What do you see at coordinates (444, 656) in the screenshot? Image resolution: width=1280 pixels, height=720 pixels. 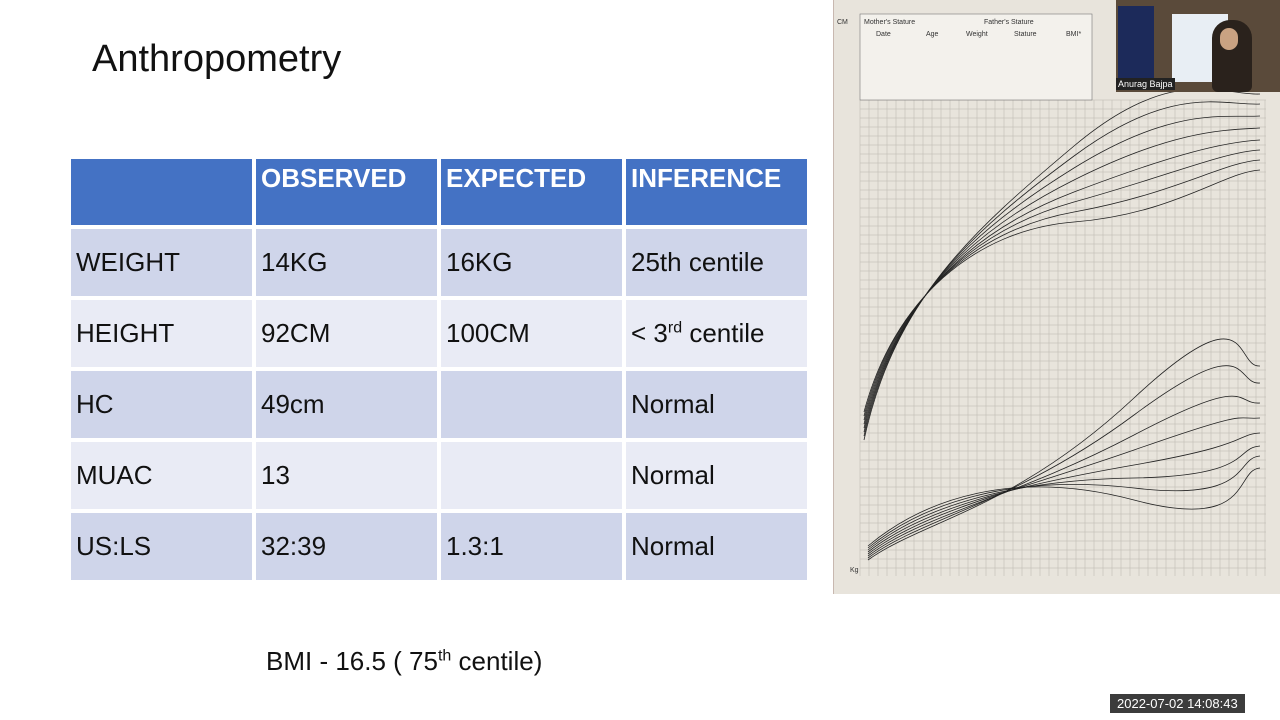 I see `bmi-superscript: th` at bounding box center [444, 656].